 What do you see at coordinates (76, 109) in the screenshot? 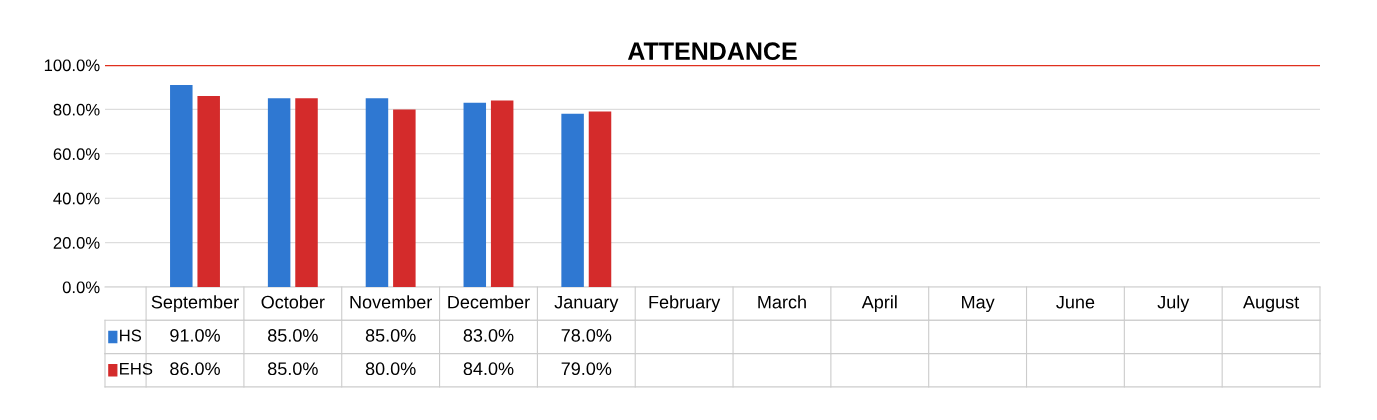
I see `y-tick-label: 80.0%` at bounding box center [76, 109].